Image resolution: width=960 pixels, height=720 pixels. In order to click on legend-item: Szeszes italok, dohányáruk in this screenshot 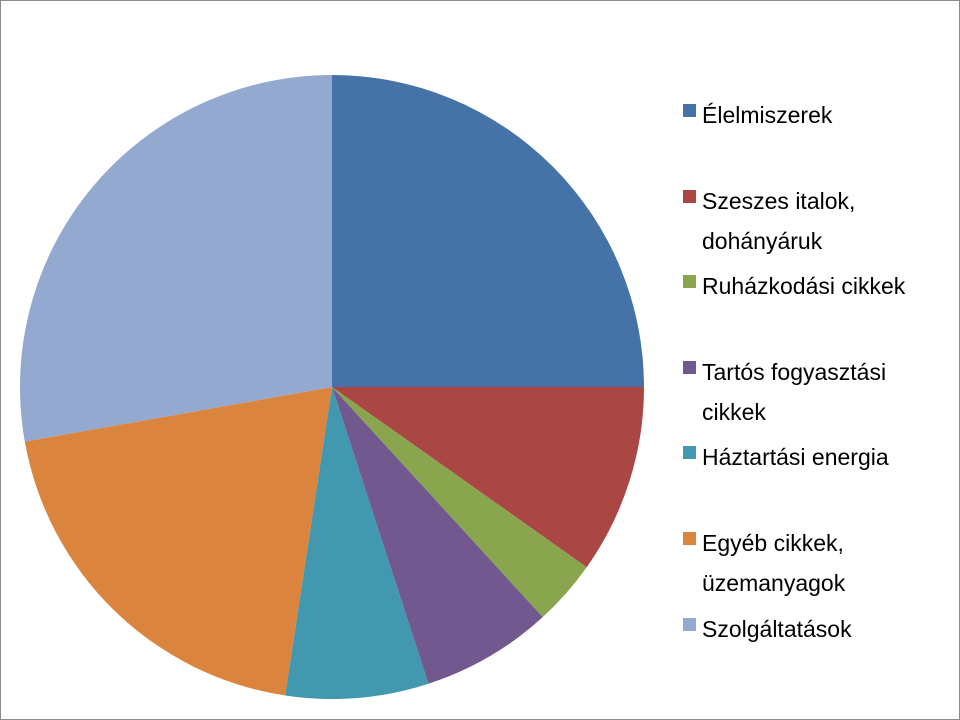, I will do `click(817, 221)`.